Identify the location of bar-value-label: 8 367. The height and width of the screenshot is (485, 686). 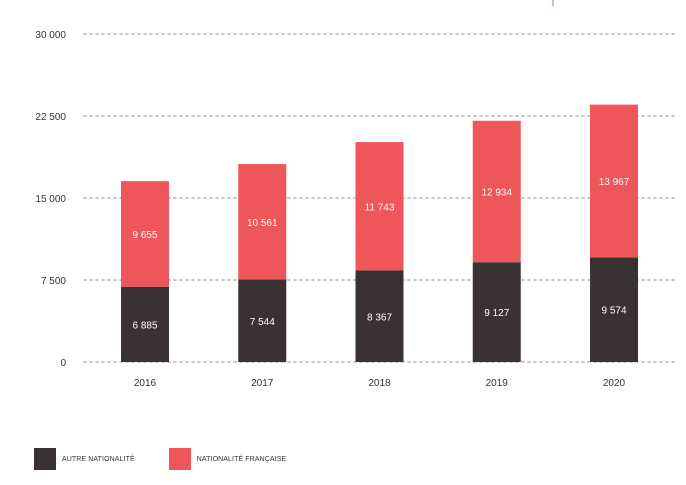
(379, 317).